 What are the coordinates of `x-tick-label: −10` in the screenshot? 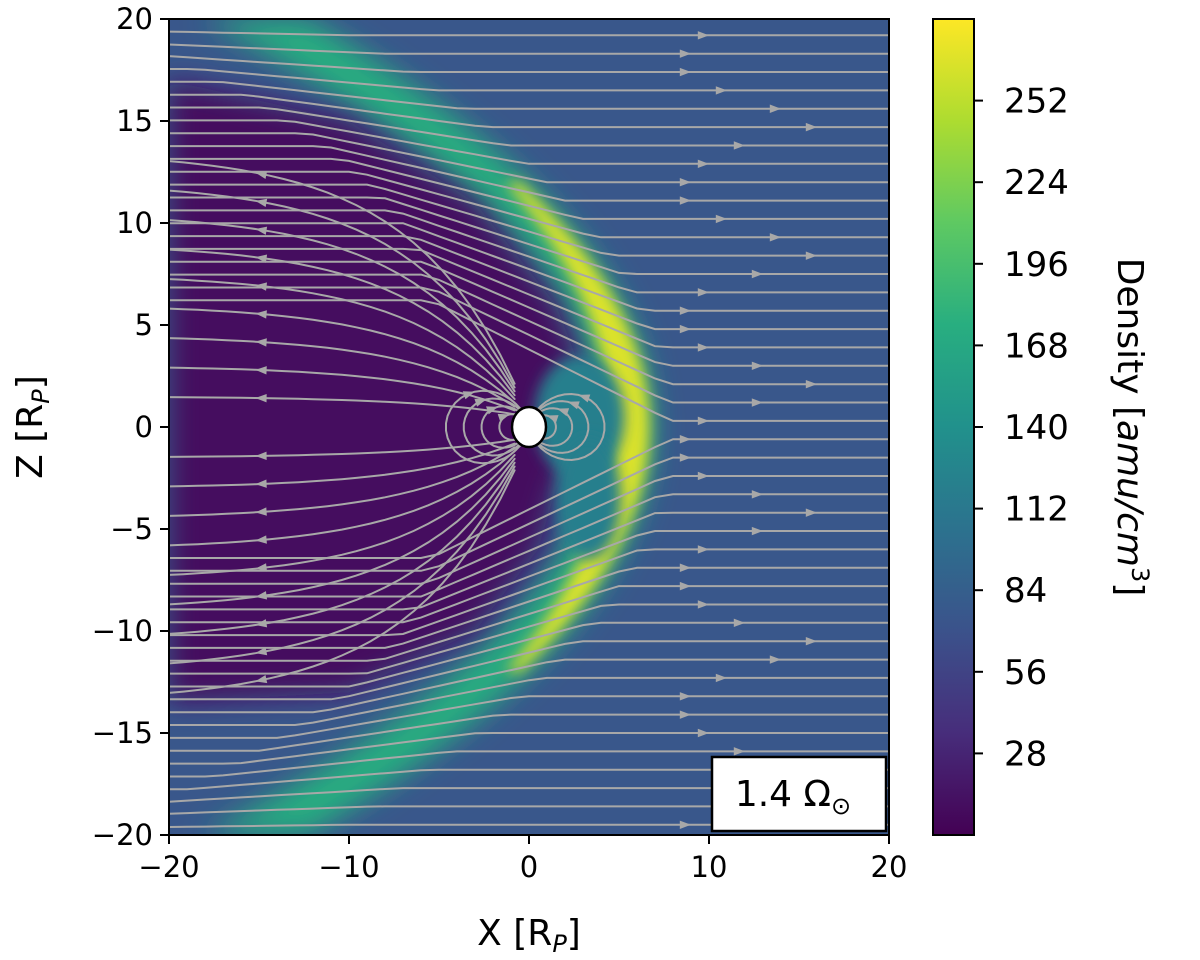 It's located at (348, 867).